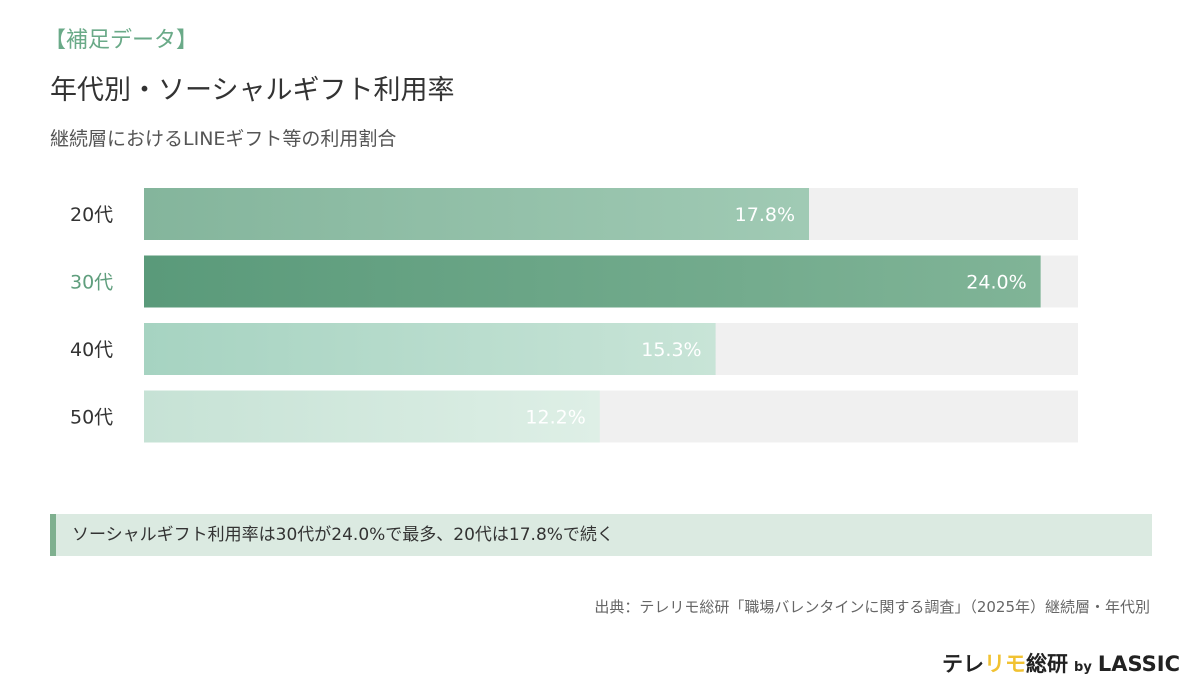 The height and width of the screenshot is (684, 1200). What do you see at coordinates (1061, 664) in the screenshot?
I see `brand-logo: テレリモ総研 by LASSIC` at bounding box center [1061, 664].